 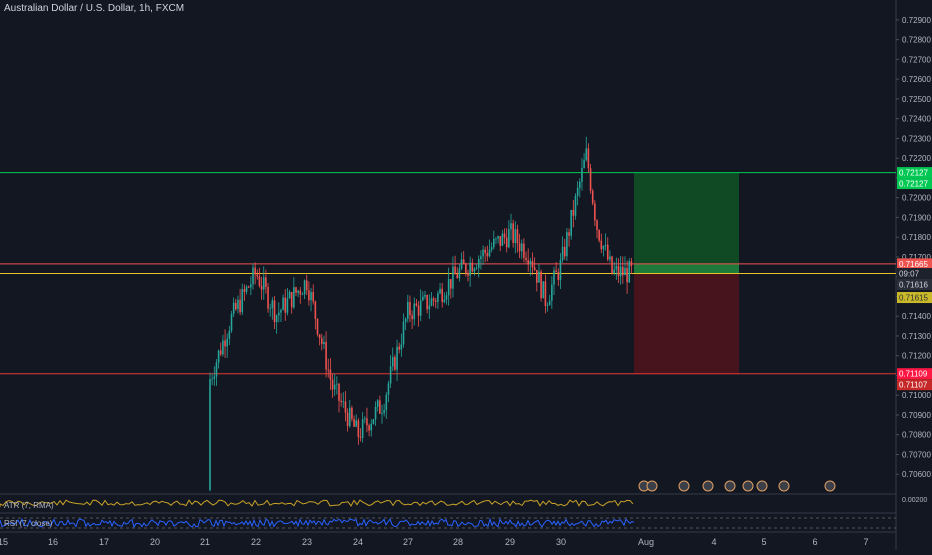 I want to click on x-tick-label: 22, so click(x=256, y=542).